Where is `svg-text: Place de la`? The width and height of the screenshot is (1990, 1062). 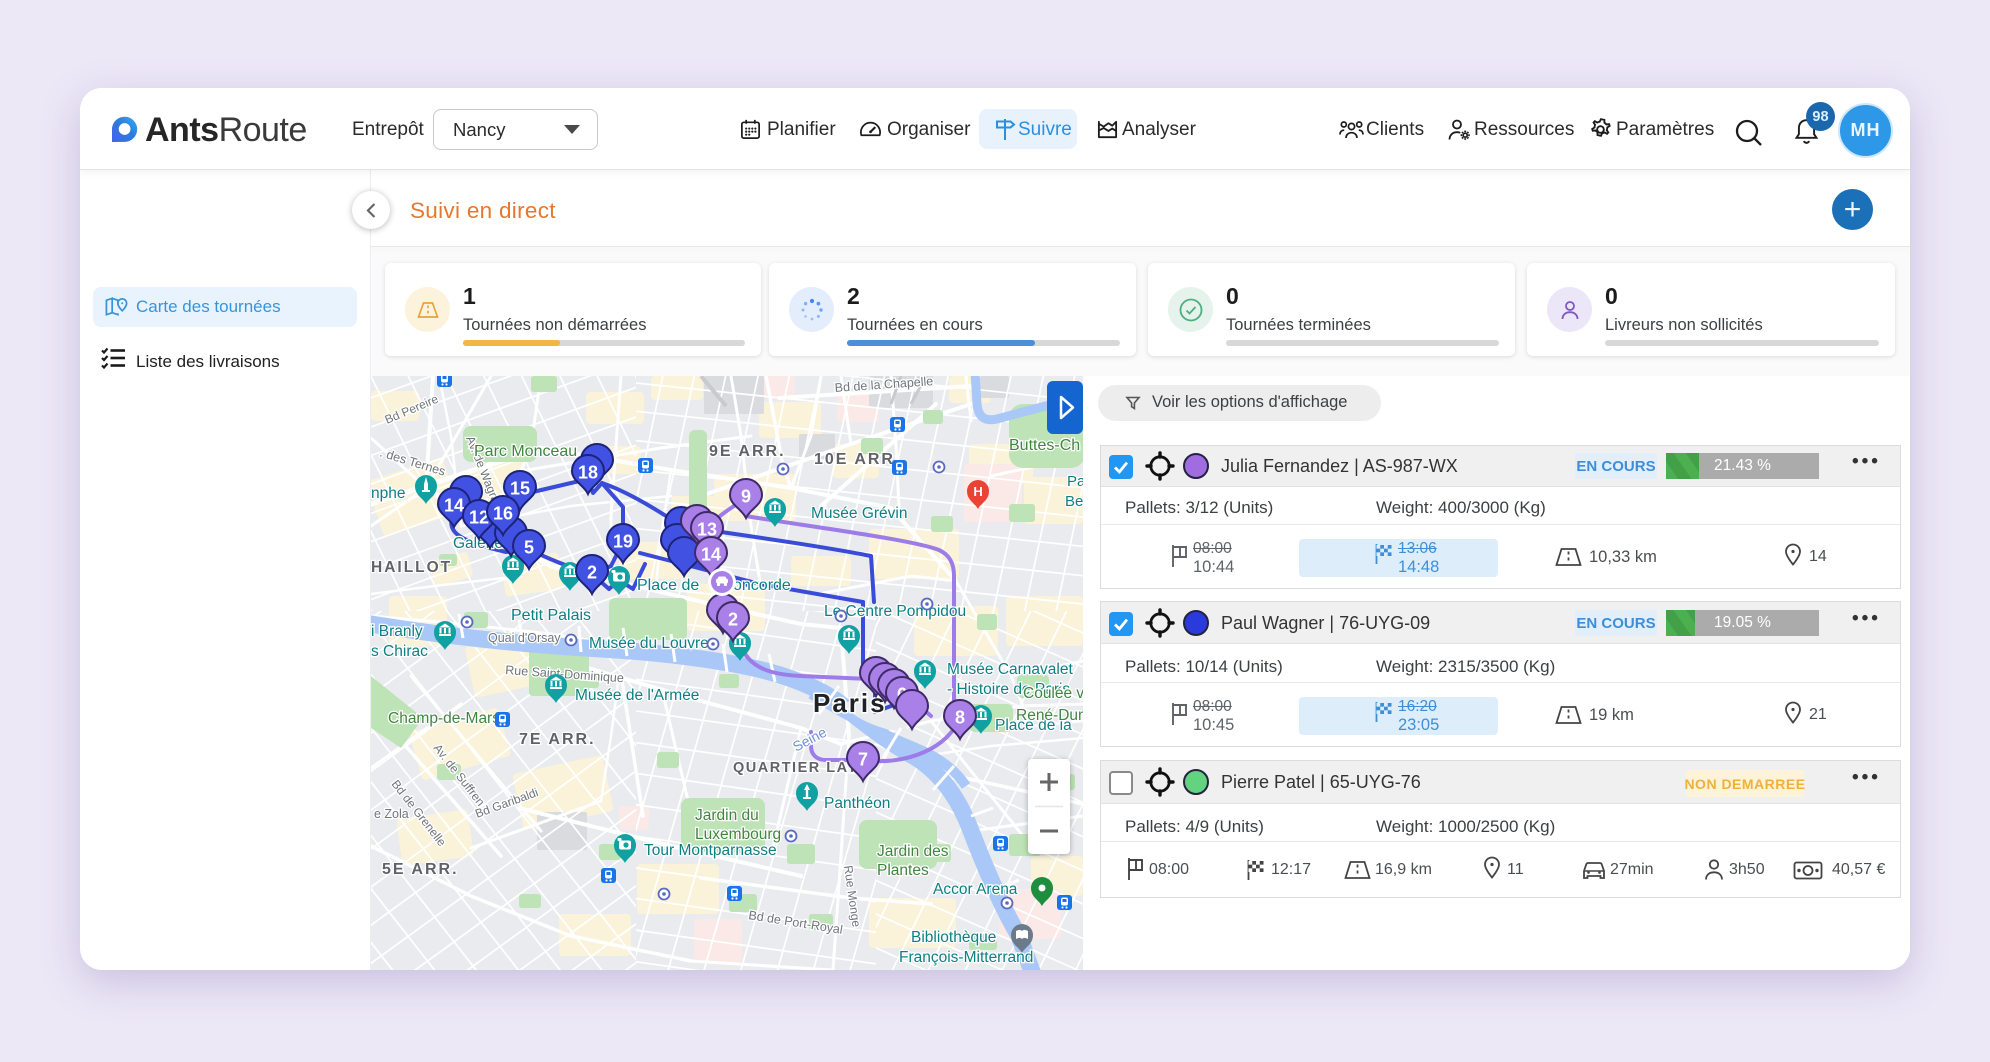 svg-text: Place de la is located at coordinates (1033, 725).